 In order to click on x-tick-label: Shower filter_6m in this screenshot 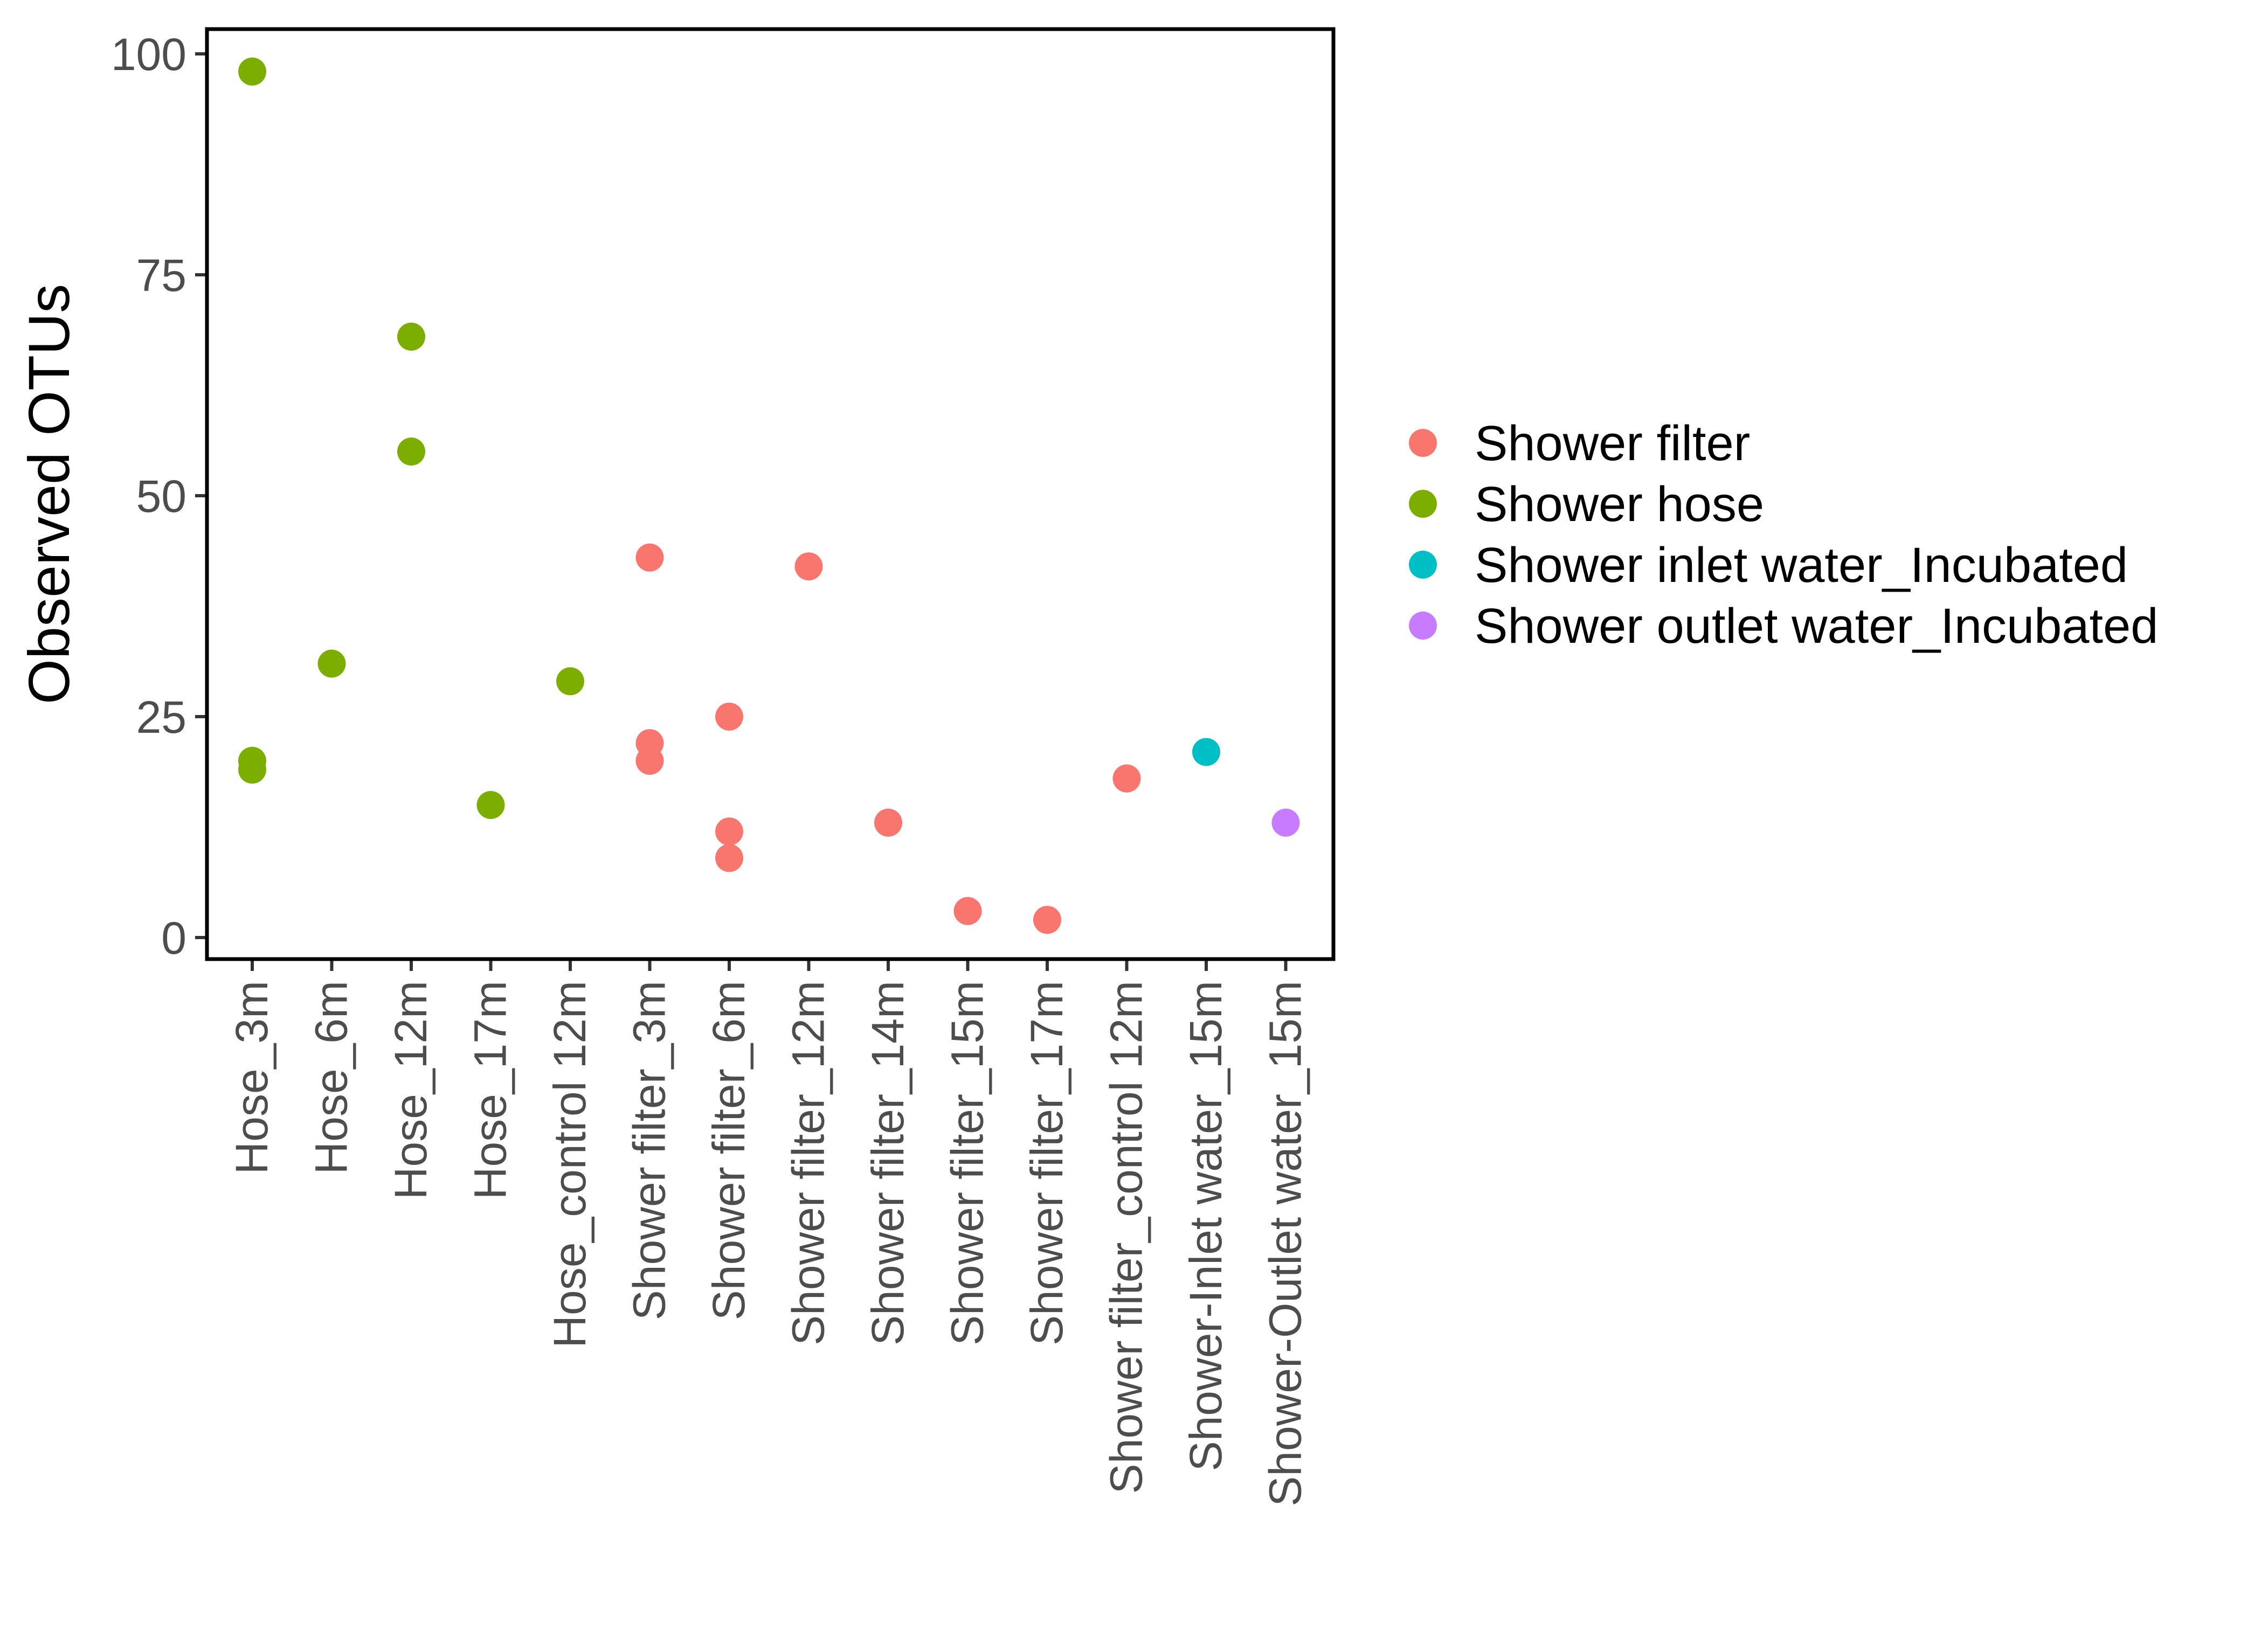, I will do `click(729, 1150)`.